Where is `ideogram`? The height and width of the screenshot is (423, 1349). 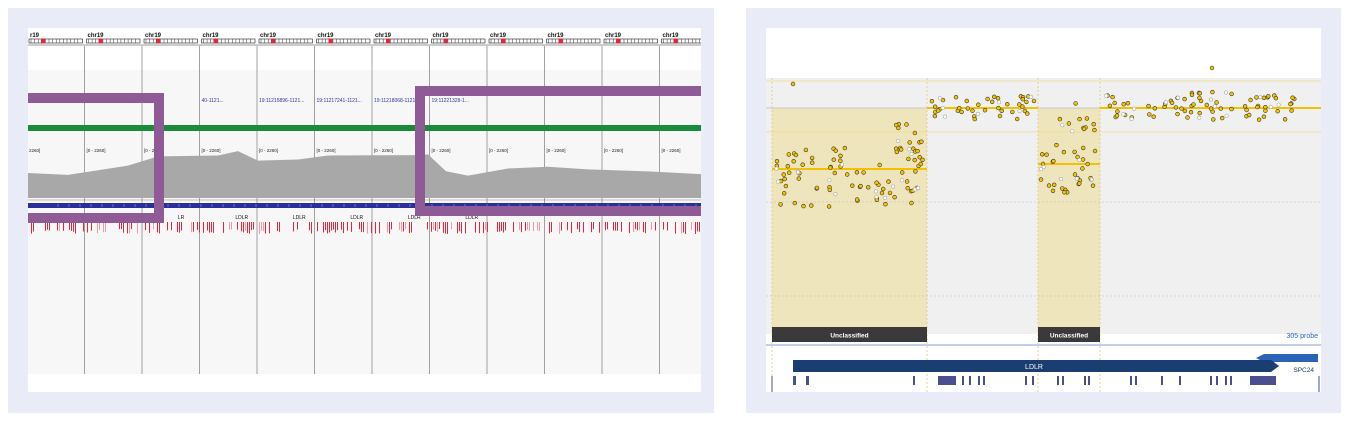 ideogram is located at coordinates (458, 41).